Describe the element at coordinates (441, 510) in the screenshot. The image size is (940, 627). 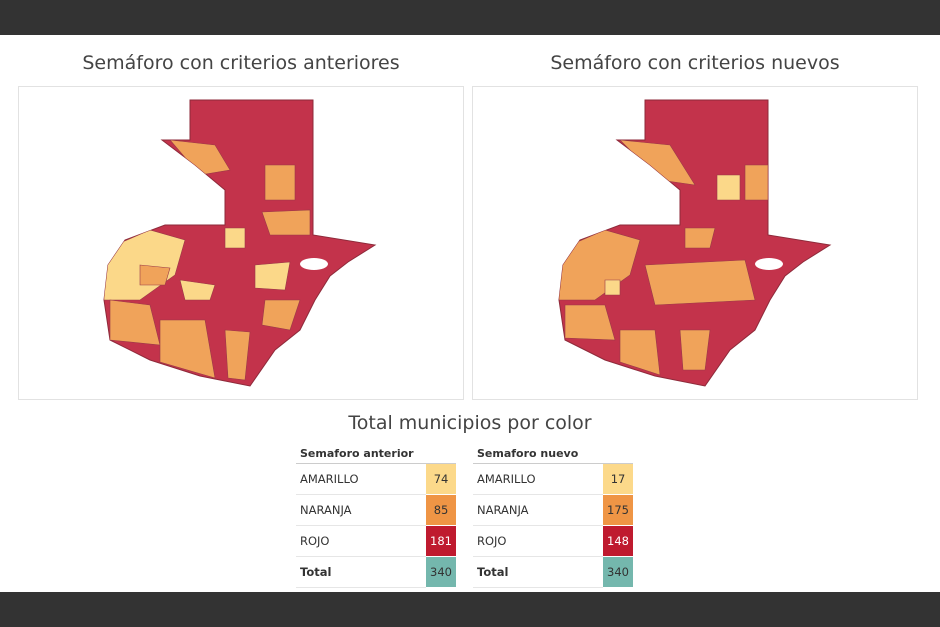
I see `row-value: 85` at that location.